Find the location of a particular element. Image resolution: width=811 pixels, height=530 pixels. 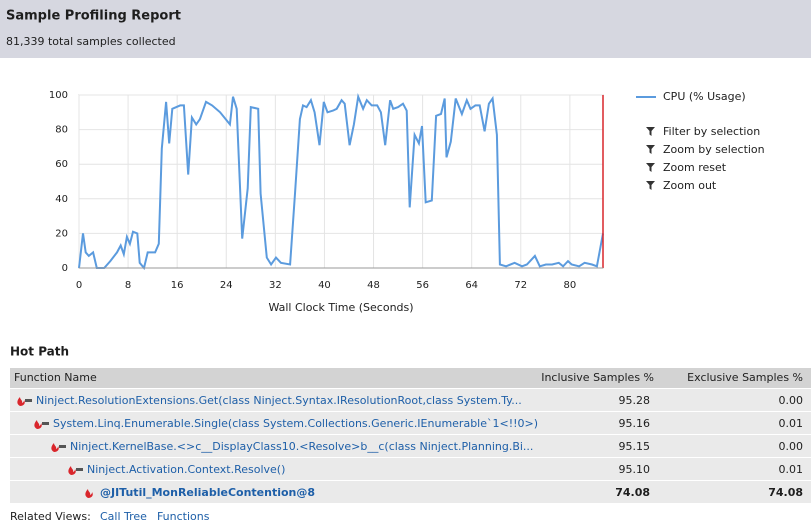

x-tick-label: 72 is located at coordinates (520, 285).